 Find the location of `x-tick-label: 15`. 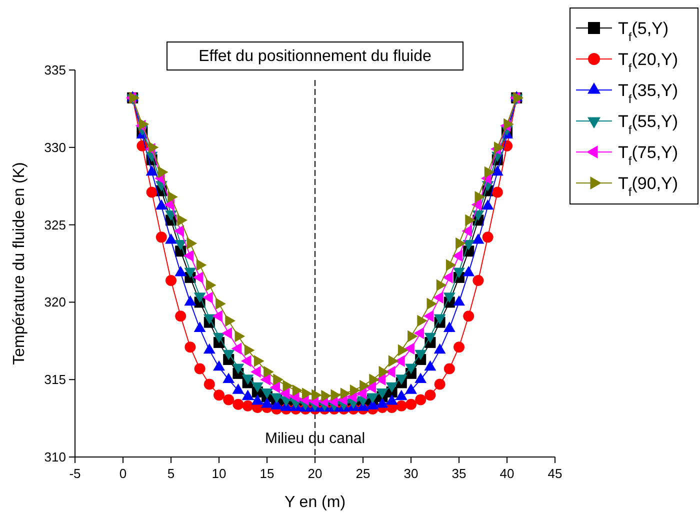

x-tick-label: 15 is located at coordinates (267, 473).